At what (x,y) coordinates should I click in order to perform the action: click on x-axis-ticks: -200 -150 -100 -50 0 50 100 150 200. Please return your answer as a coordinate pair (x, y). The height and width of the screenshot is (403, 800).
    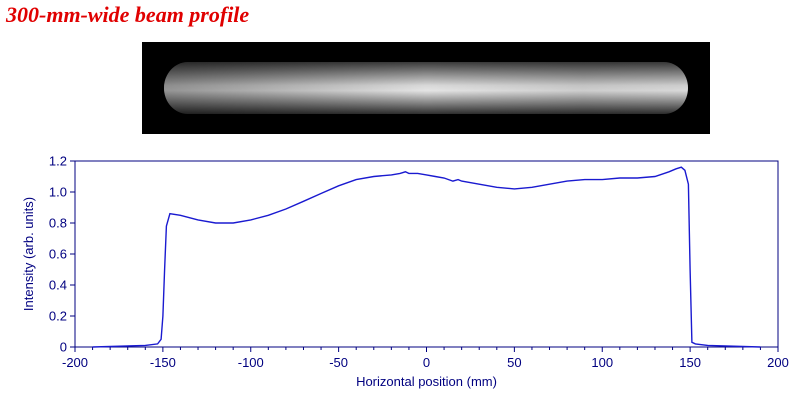
    Looking at the image, I should click on (425, 358).